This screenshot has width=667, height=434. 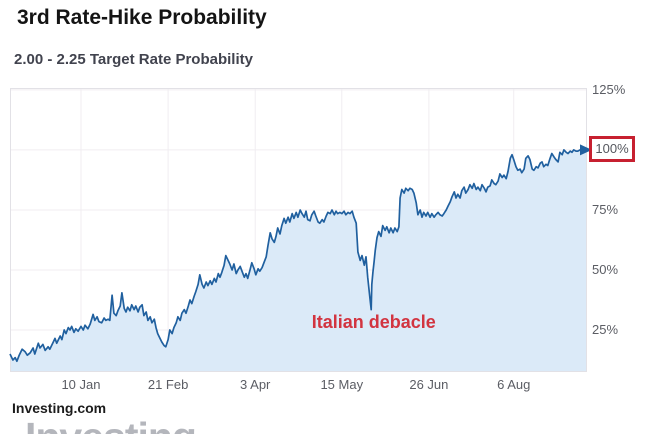 I want to click on y-tick-label-highlighted: 100%, so click(x=612, y=149).